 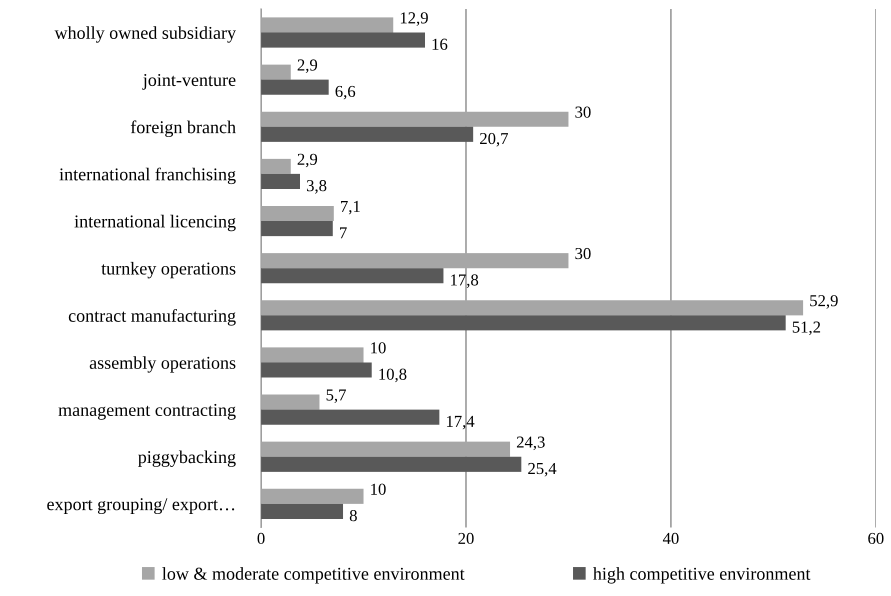 I want to click on data-label: 10,8, so click(x=392, y=375).